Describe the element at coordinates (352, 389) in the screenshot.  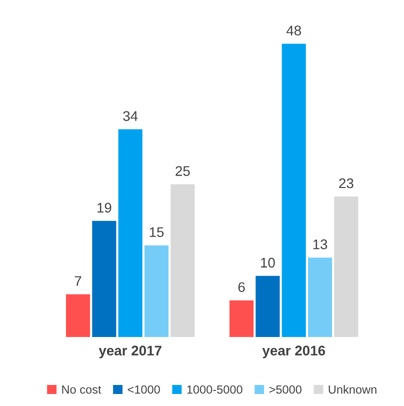
I see `legend-label: Unknown` at that location.